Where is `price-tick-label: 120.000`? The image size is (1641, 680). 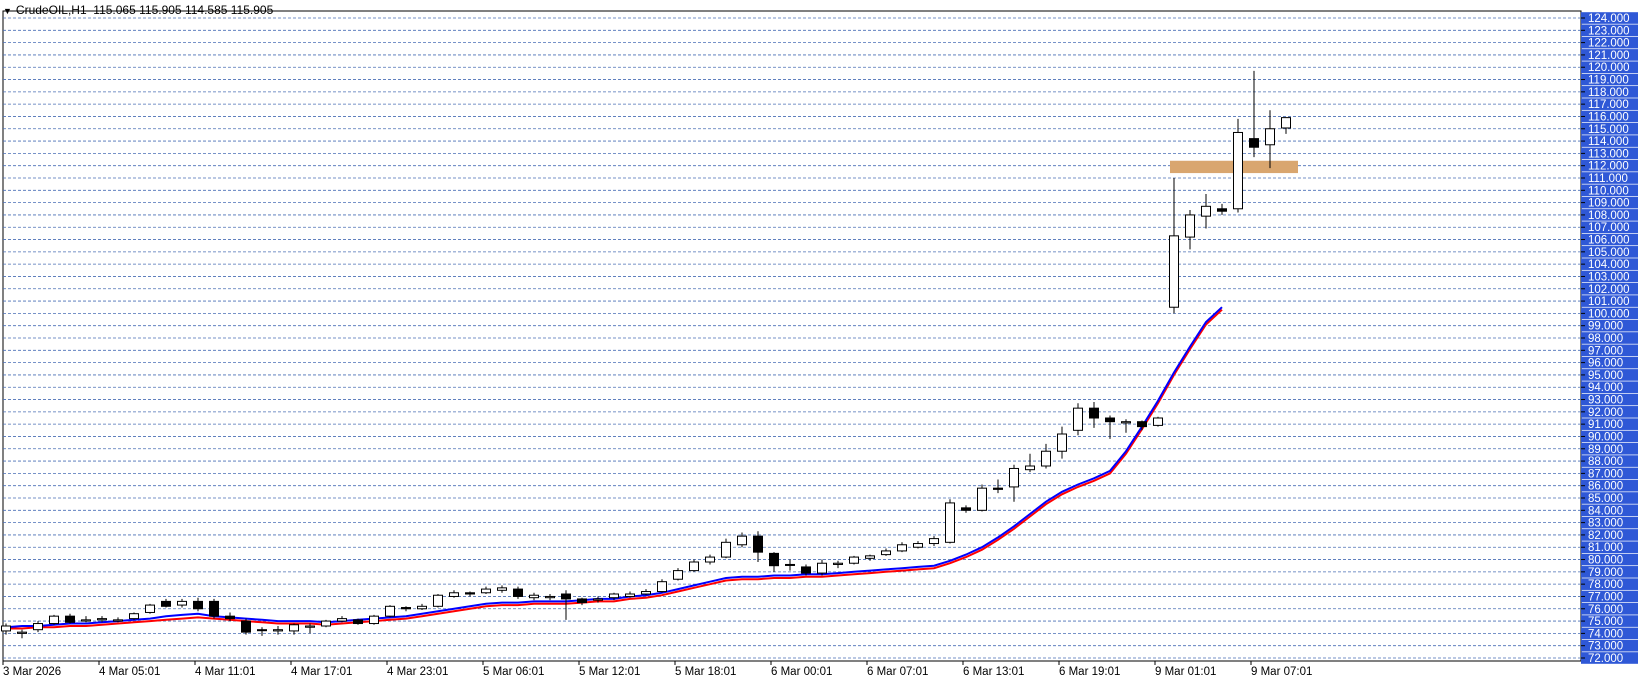
price-tick-label: 120.000 is located at coordinates (1609, 68).